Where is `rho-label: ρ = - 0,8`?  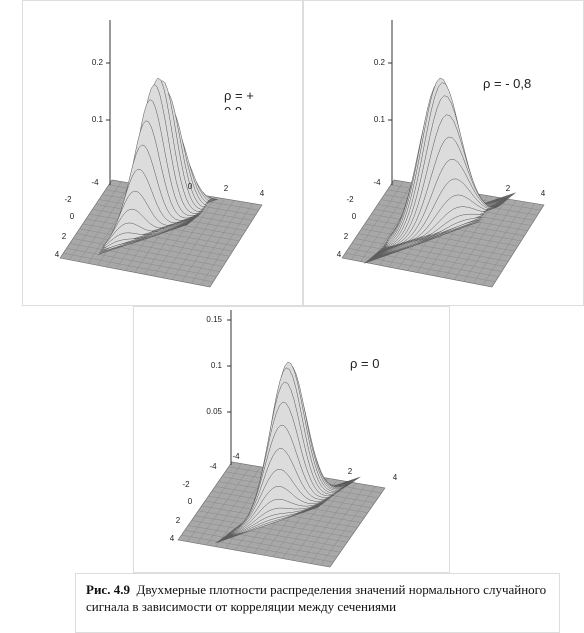 rho-label: ρ = - 0,8 is located at coordinates (507, 83).